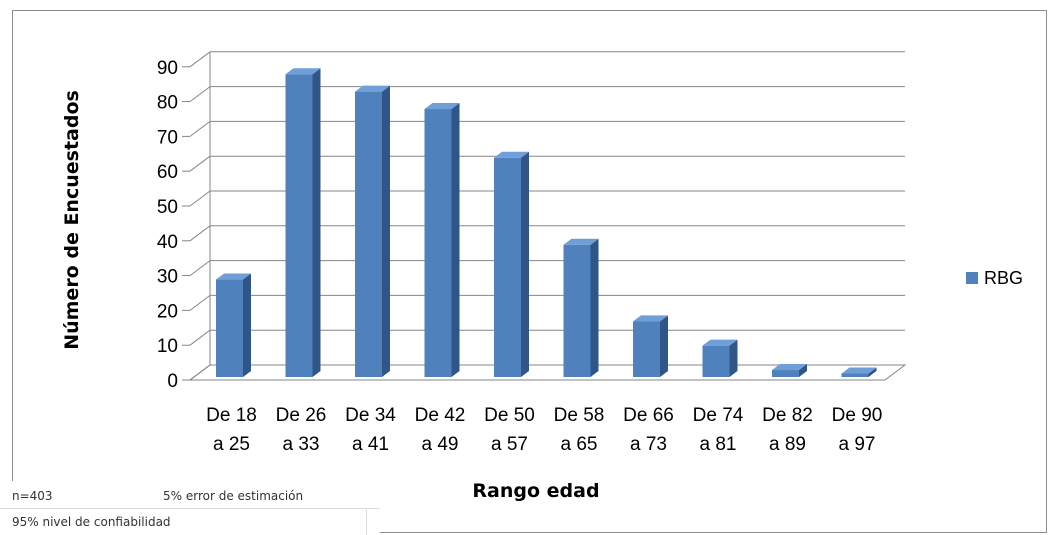 The width and height of the screenshot is (1049, 535). I want to click on x-tick-label: De 74, so click(718, 415).